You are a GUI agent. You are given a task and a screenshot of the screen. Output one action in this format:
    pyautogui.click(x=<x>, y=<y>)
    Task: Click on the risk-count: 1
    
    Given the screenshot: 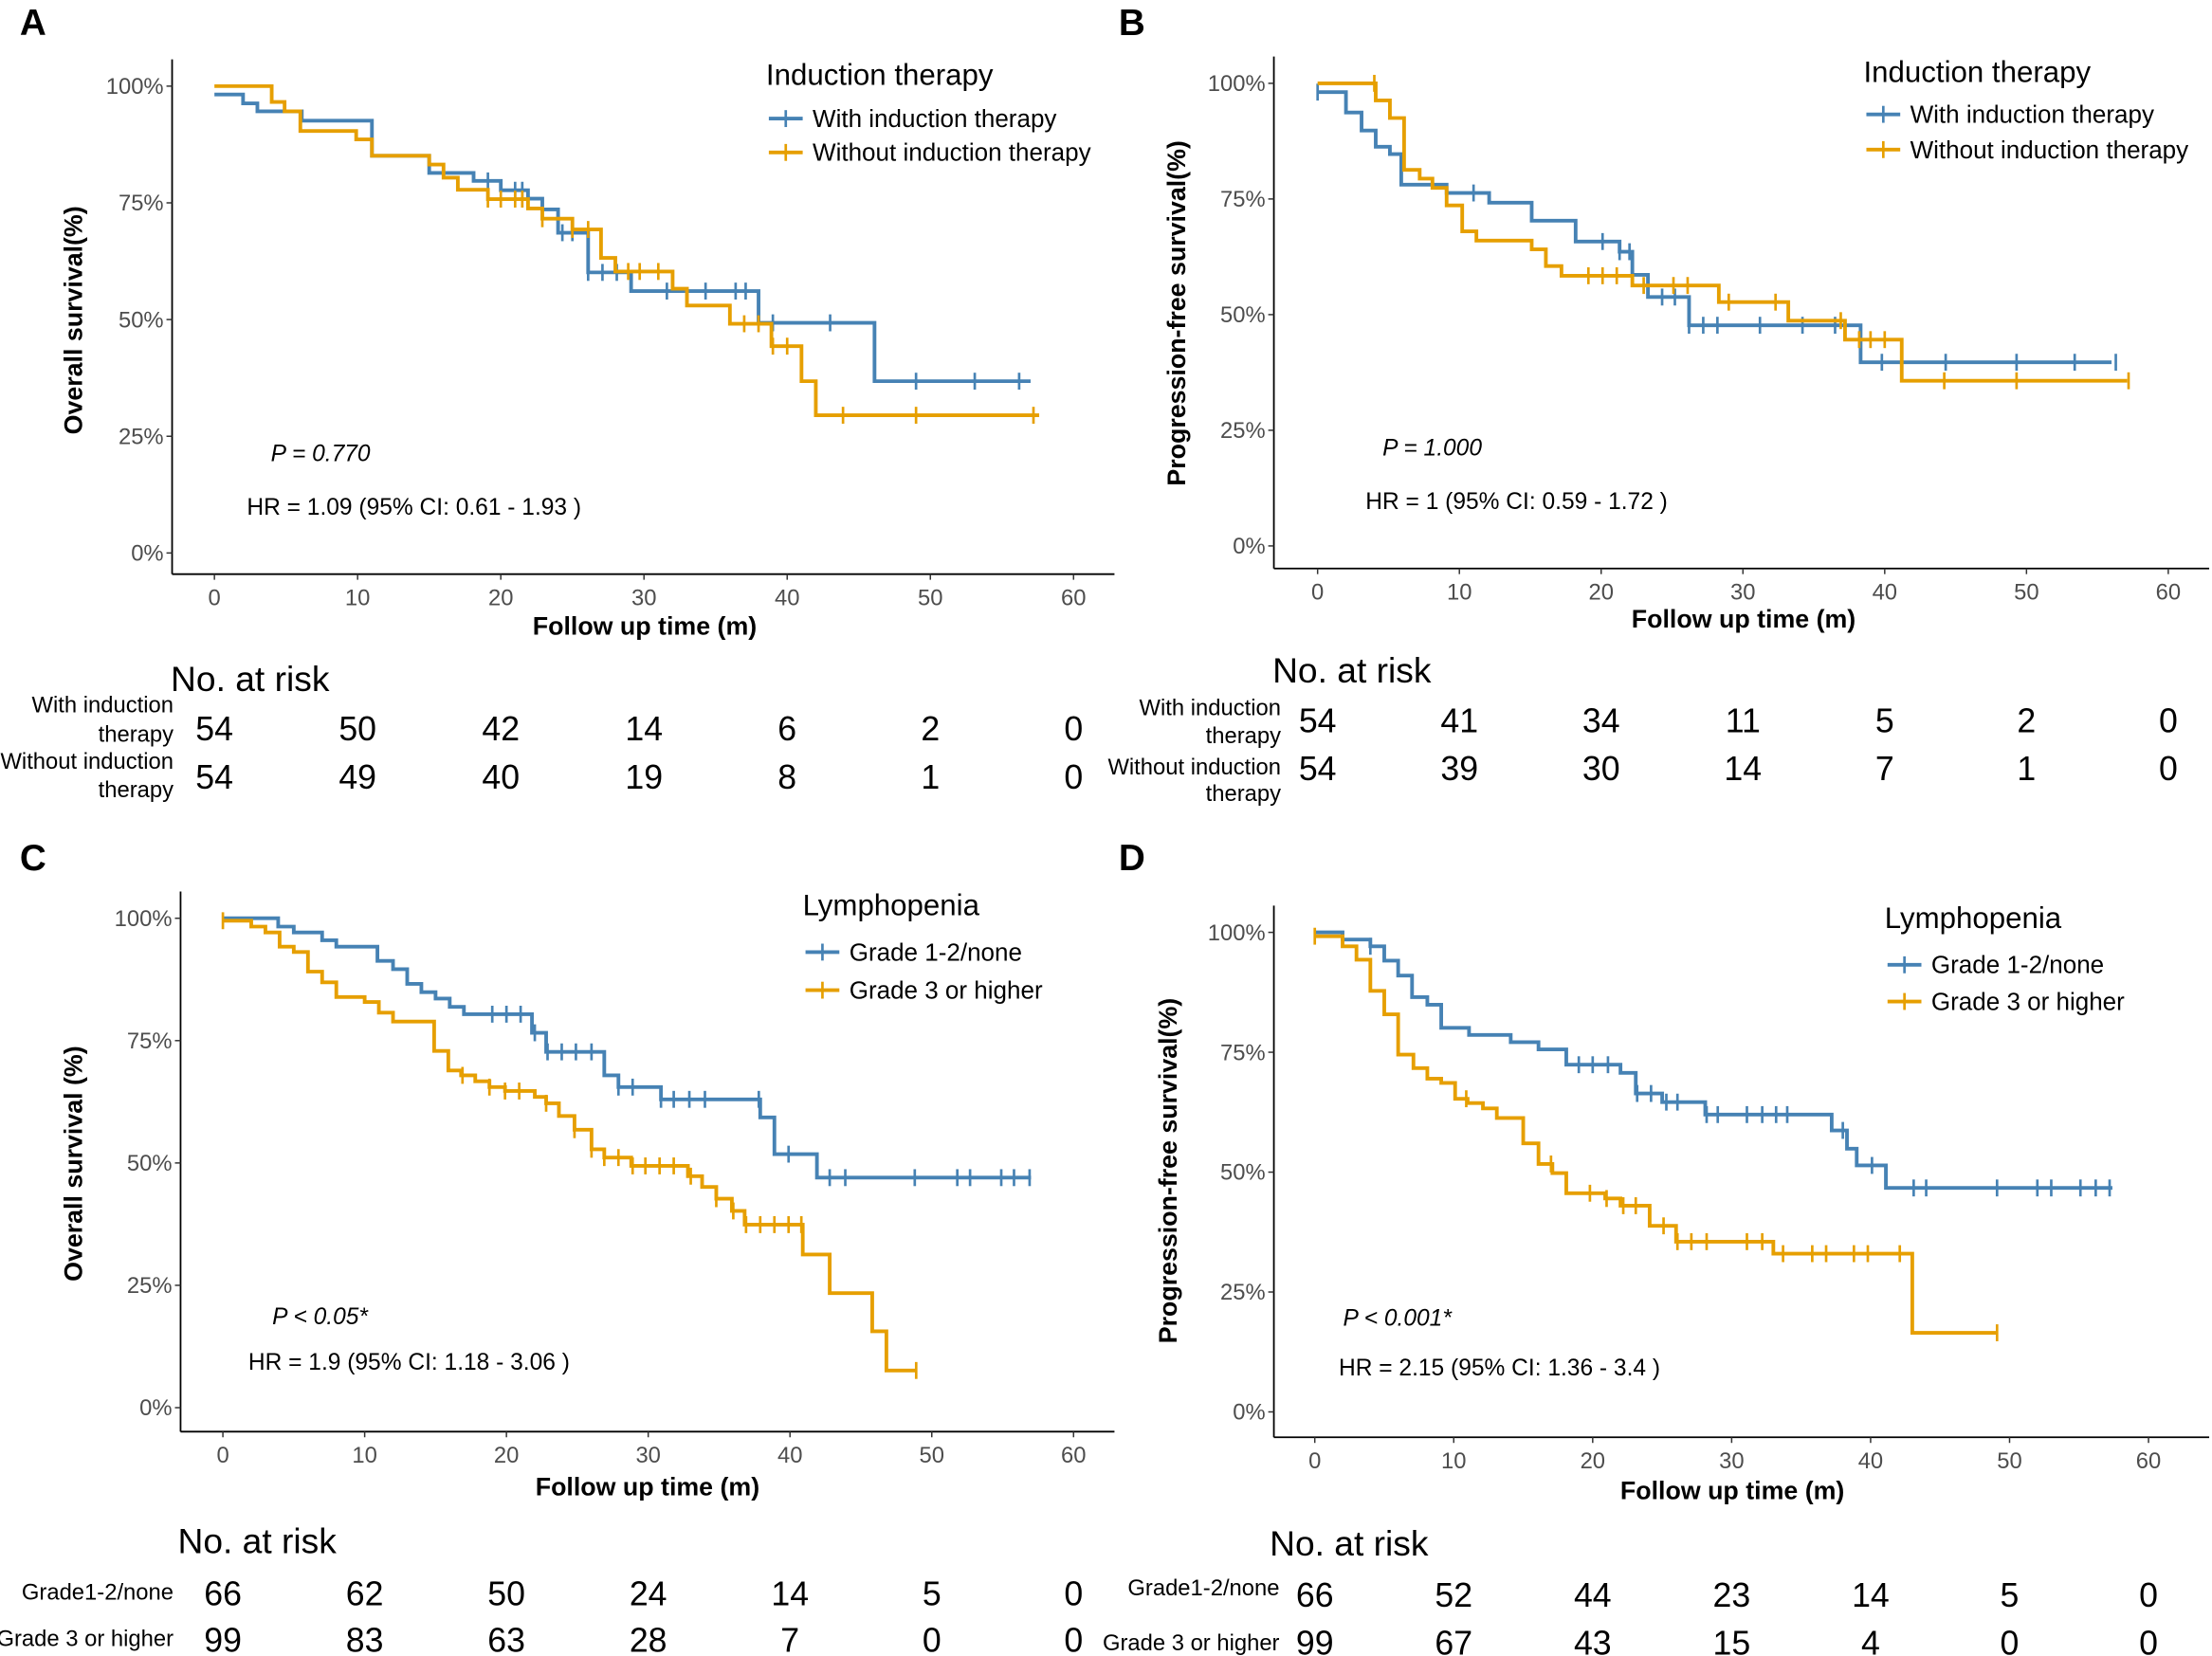 What is the action you would take?
    pyautogui.click(x=2026, y=769)
    